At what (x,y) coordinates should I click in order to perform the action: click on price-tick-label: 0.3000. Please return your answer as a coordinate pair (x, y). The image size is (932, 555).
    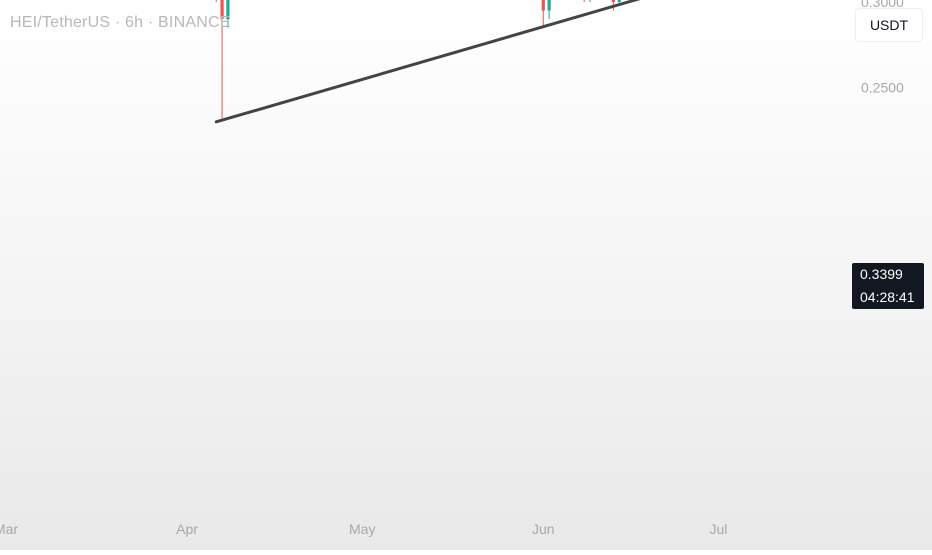
    Looking at the image, I should click on (882, 5).